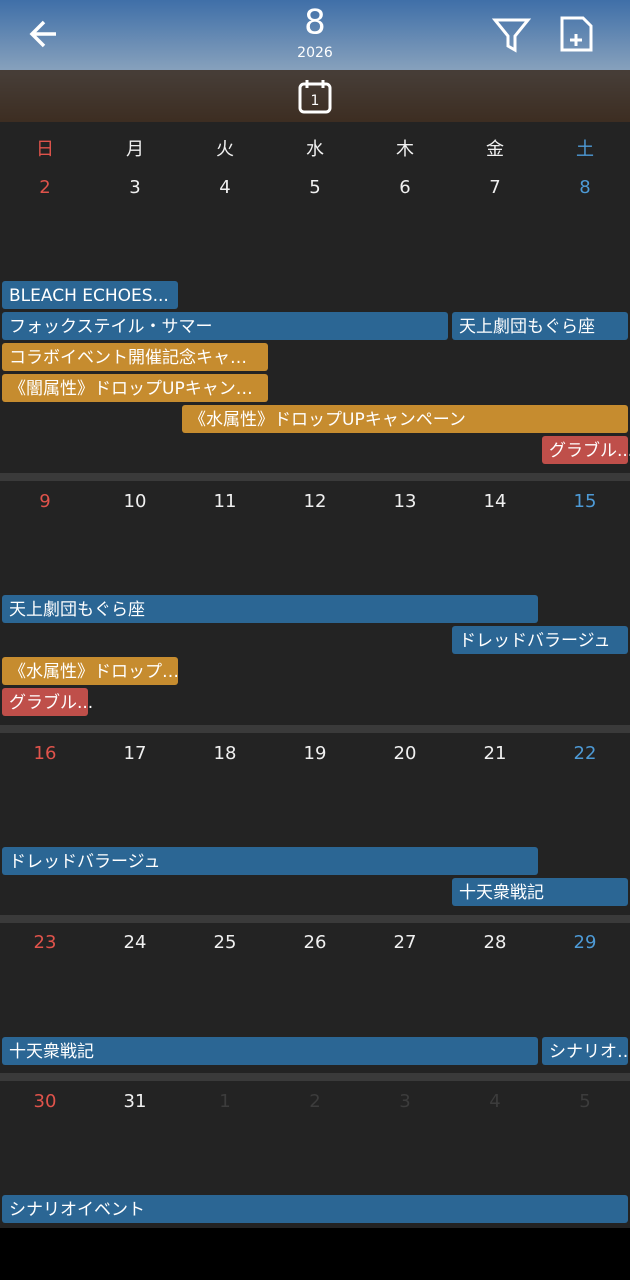 The width and height of the screenshot is (630, 1280). Describe the element at coordinates (315, 501) in the screenshot. I see `date: 12` at that location.